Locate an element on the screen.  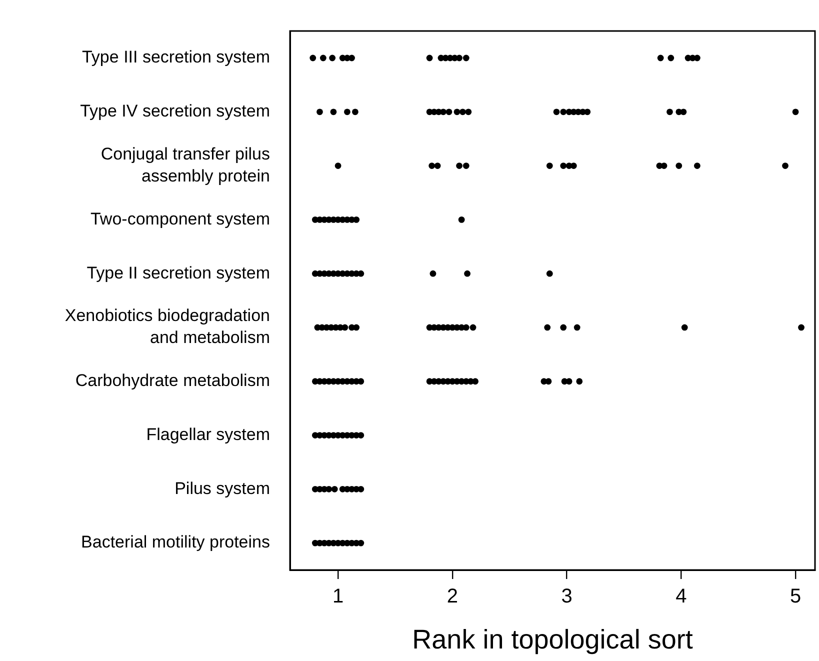
y-tick-label: Type III secretion system is located at coordinates (176, 57).